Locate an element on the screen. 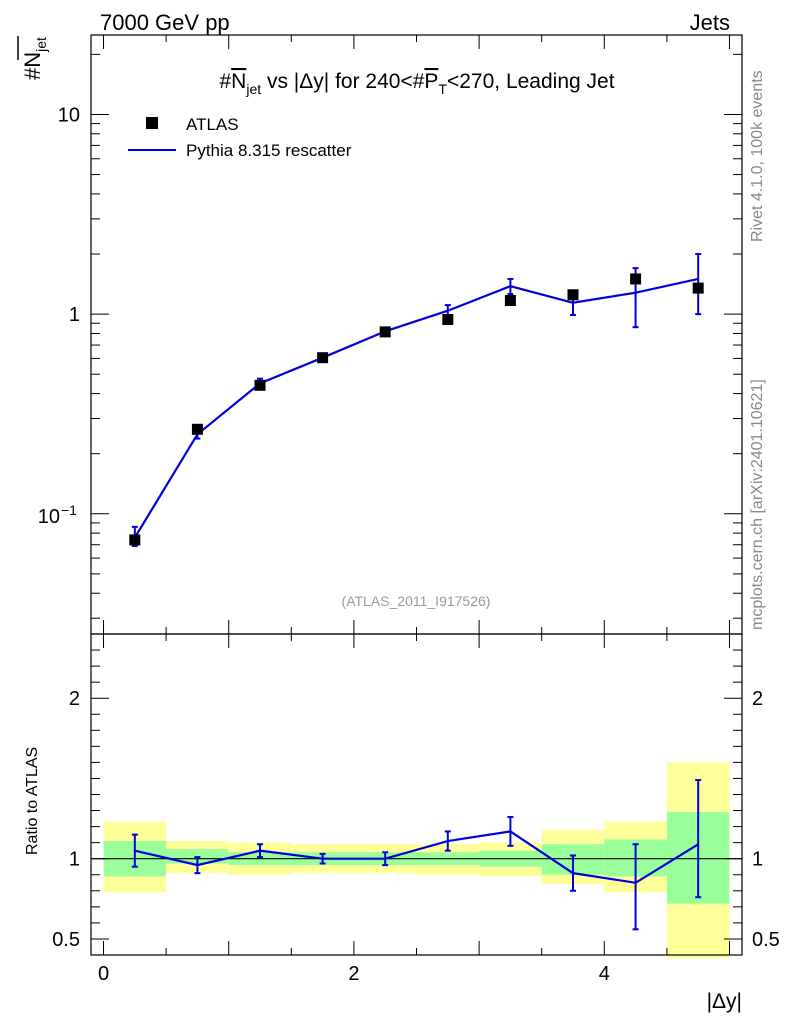 The width and height of the screenshot is (786, 1024). y-tick-label-exponent: −1 is located at coordinates (69, 510).